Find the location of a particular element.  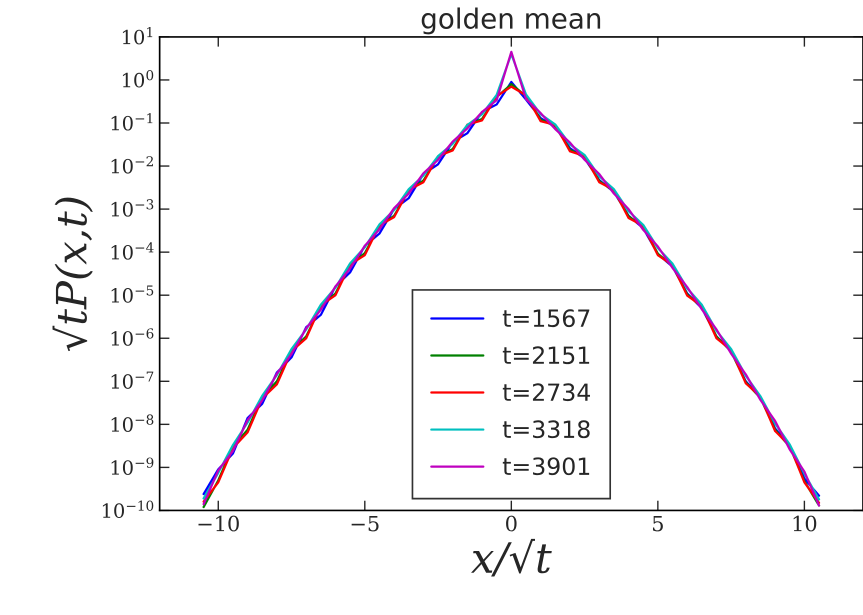

x-tick-label: 10 is located at coordinates (805, 524).